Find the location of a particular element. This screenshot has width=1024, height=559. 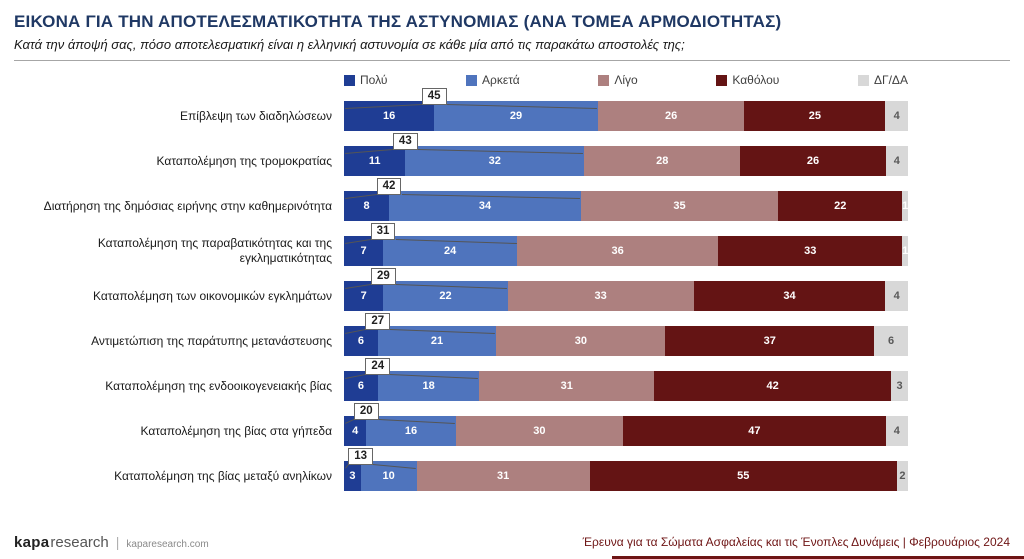

segment-value: 21 is located at coordinates (437, 341).